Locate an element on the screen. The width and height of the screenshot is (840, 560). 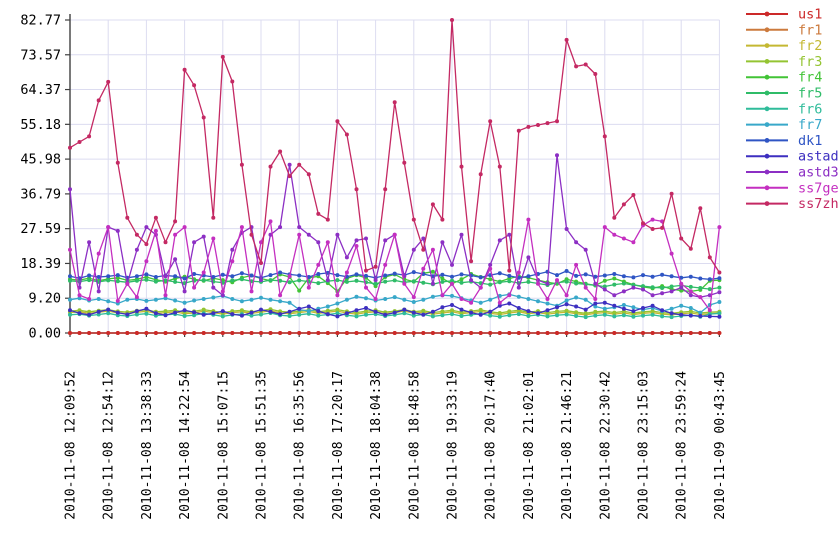
legend-item-fr3: fr3 is located at coordinates (784, 62).